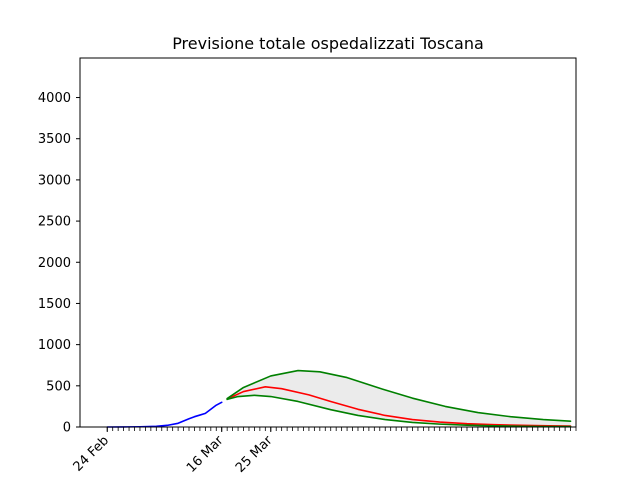  What do you see at coordinates (67, 428) in the screenshot?
I see `y-tick-label: 0` at bounding box center [67, 428].